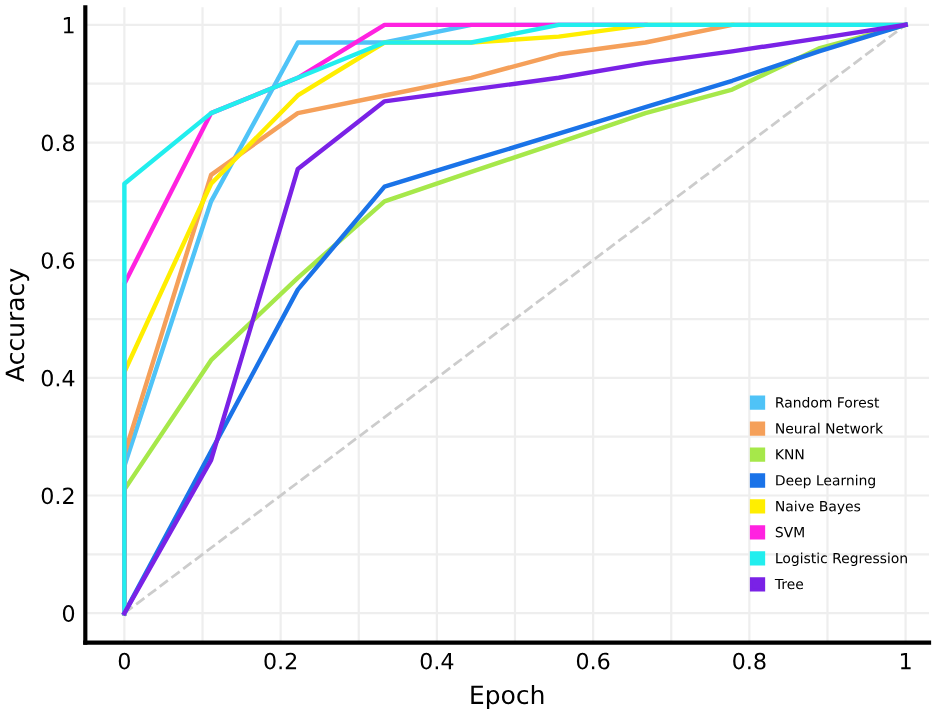  I want to click on x-tick-label: 0.6, so click(593, 661).